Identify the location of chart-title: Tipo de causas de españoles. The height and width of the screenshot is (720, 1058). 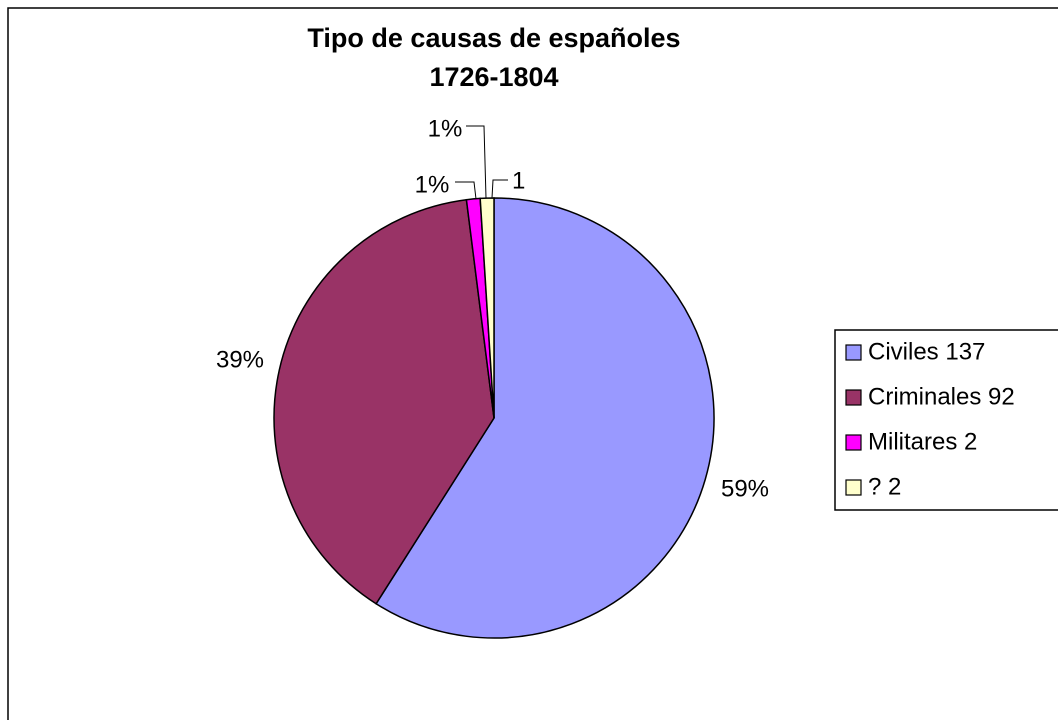
(493, 38).